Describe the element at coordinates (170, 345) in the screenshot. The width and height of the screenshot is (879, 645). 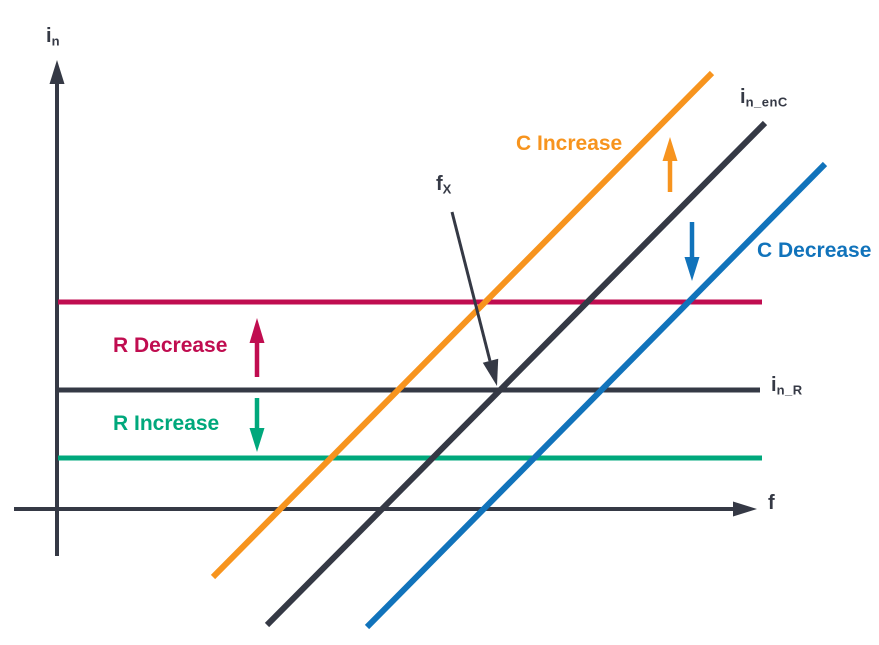
I see `r-decrease-label: R Decrease` at that location.